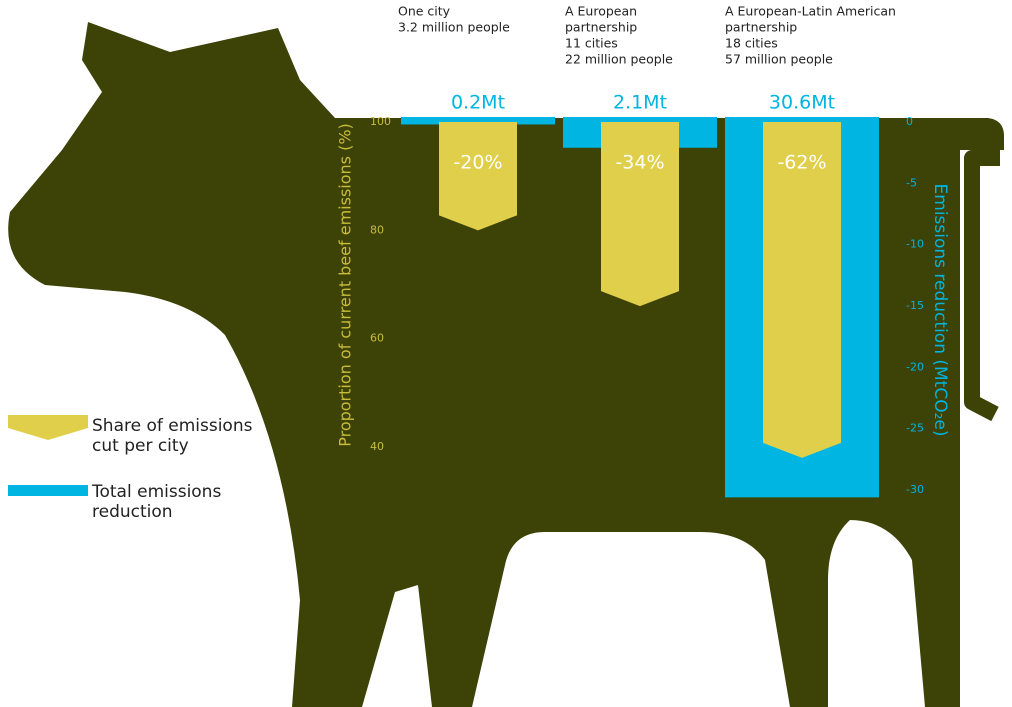 This screenshot has width=1012, height=707. Describe the element at coordinates (639, 163) in the screenshot. I see `value-label: -34%` at that location.